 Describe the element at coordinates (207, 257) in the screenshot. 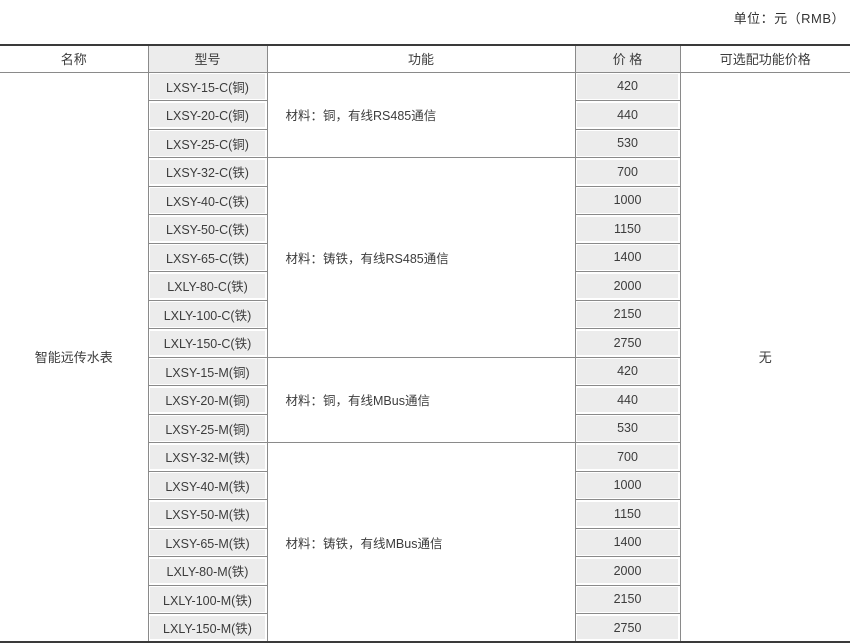

I see `model-cell: LXSY-65-C(铁)` at that location.